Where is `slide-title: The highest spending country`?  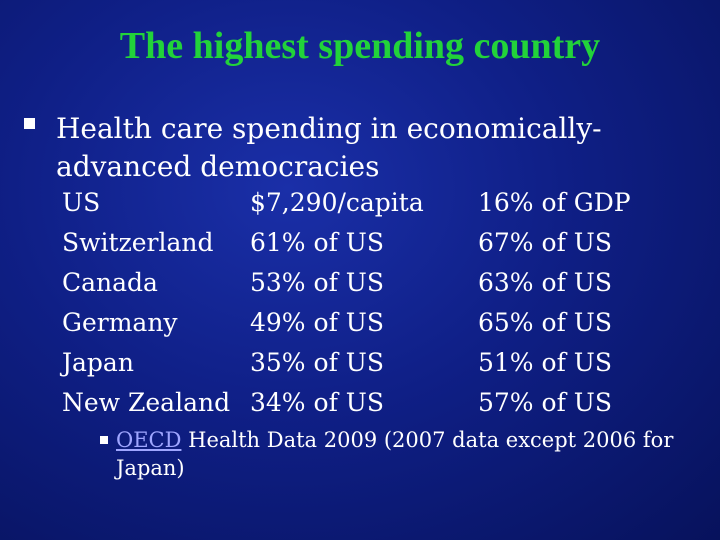 slide-title: The highest spending country is located at coordinates (360, 46).